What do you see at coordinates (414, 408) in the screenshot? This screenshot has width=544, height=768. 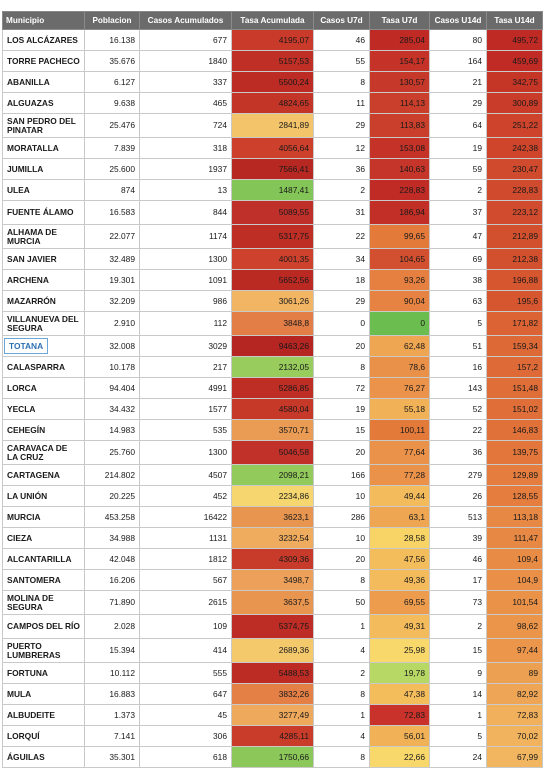 I see `tasa-u7d-cell-text: 55,18` at bounding box center [414, 408].